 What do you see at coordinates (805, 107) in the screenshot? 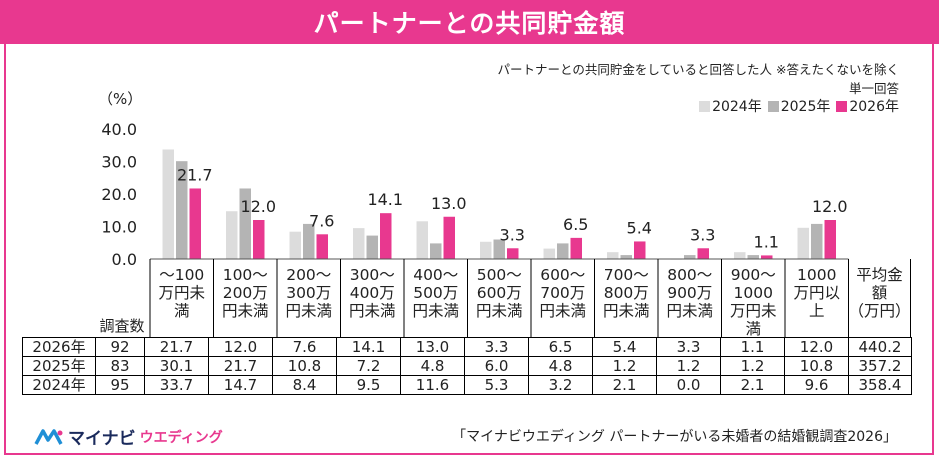
I see `legend-label-2025: 2025年` at bounding box center [805, 107].